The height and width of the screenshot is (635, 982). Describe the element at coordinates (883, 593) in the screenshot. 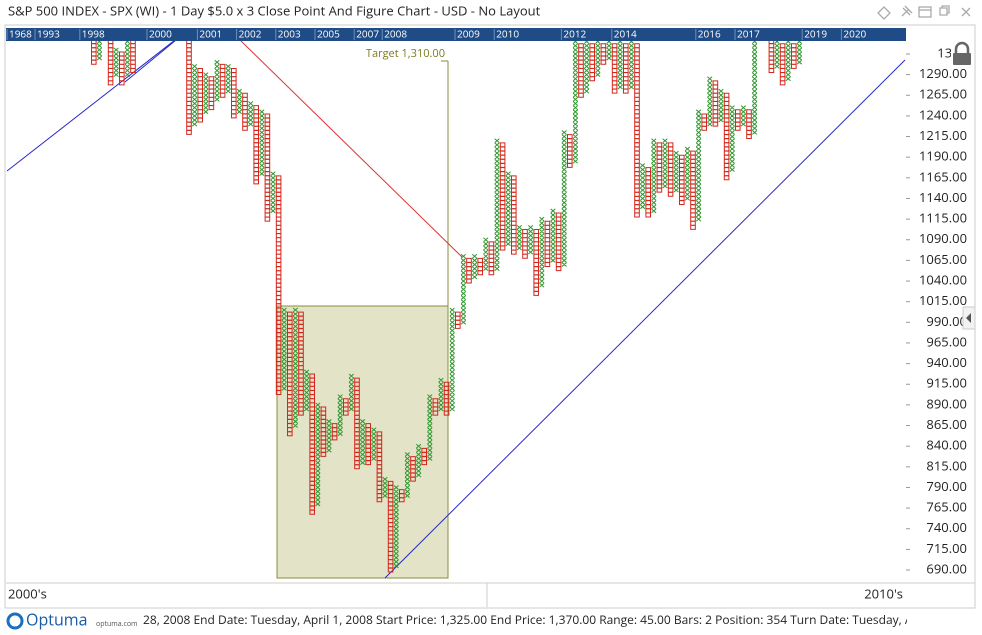

I see `era-label: 2010's` at that location.